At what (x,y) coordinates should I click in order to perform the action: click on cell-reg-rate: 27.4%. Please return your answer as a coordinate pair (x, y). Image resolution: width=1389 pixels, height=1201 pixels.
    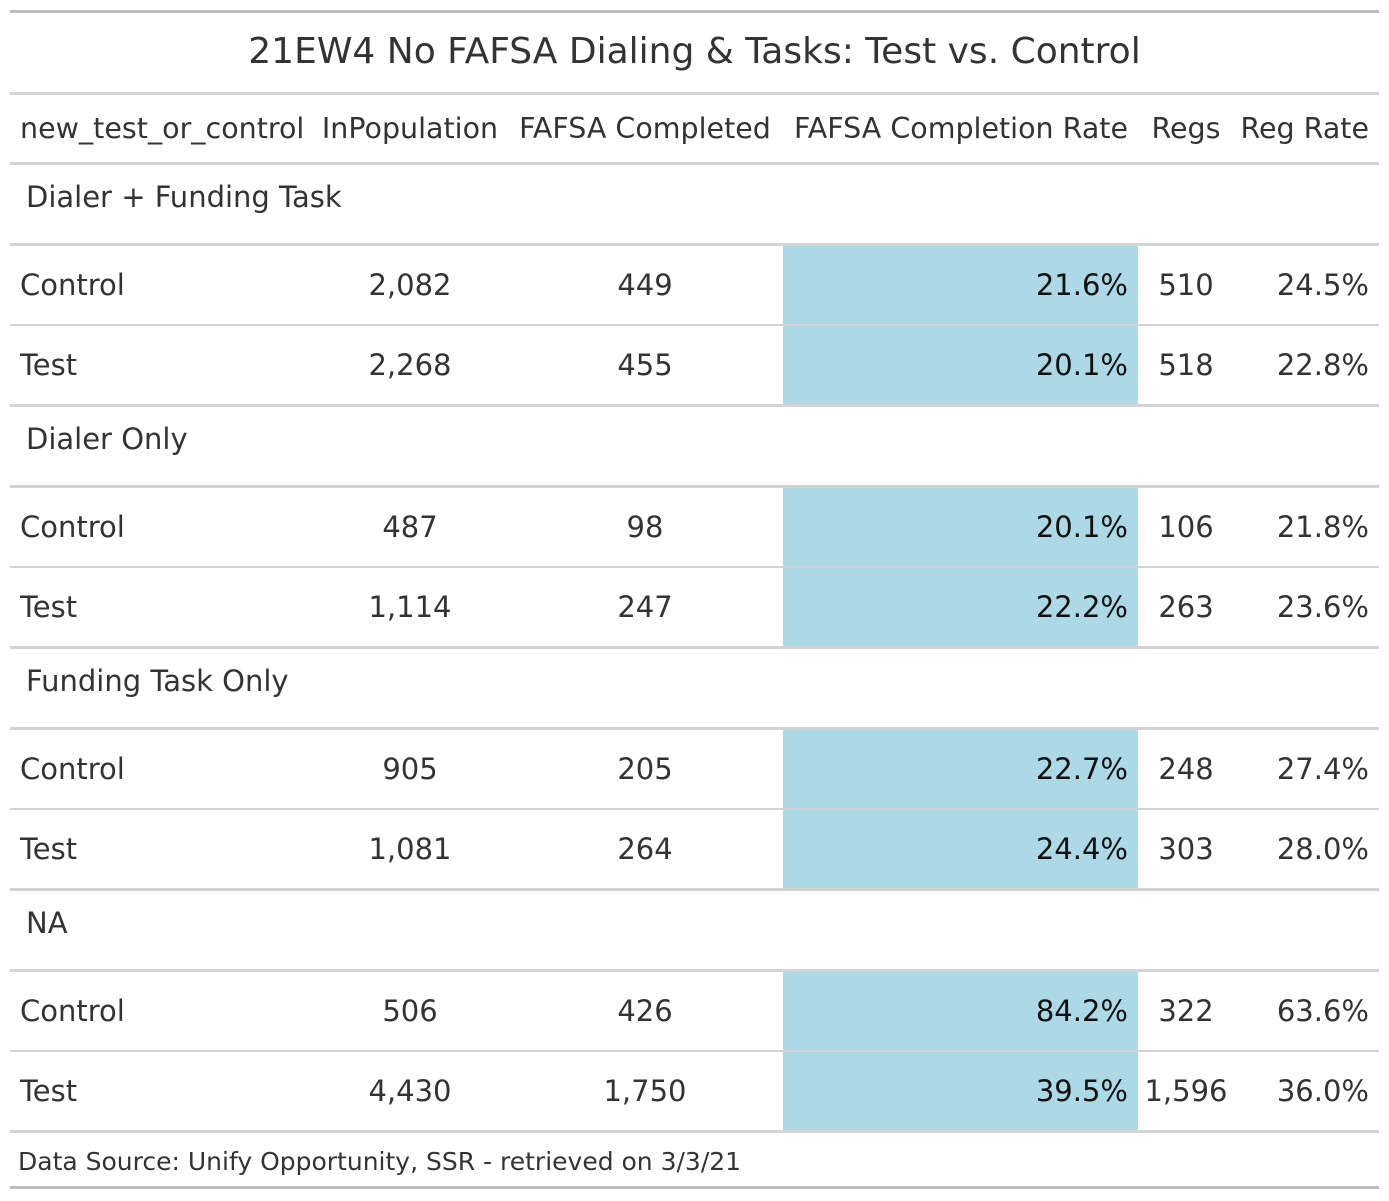
    Looking at the image, I should click on (1322, 769).